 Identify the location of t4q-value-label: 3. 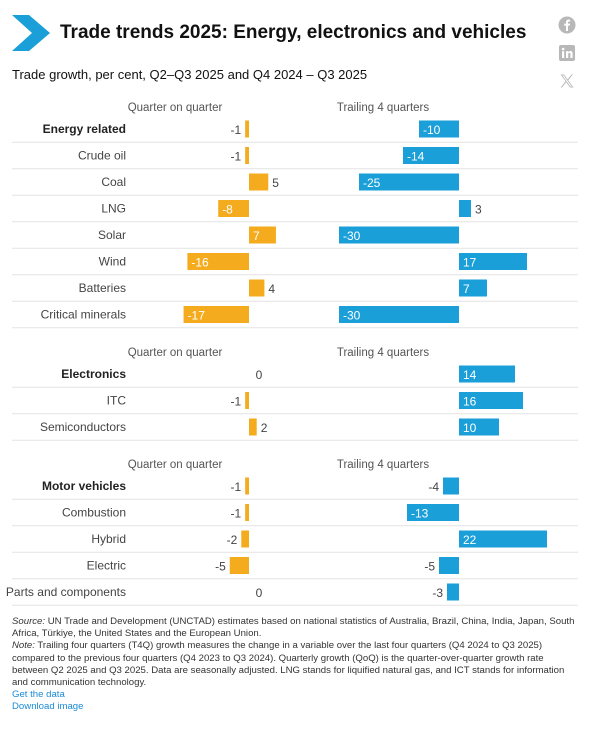
(478, 210).